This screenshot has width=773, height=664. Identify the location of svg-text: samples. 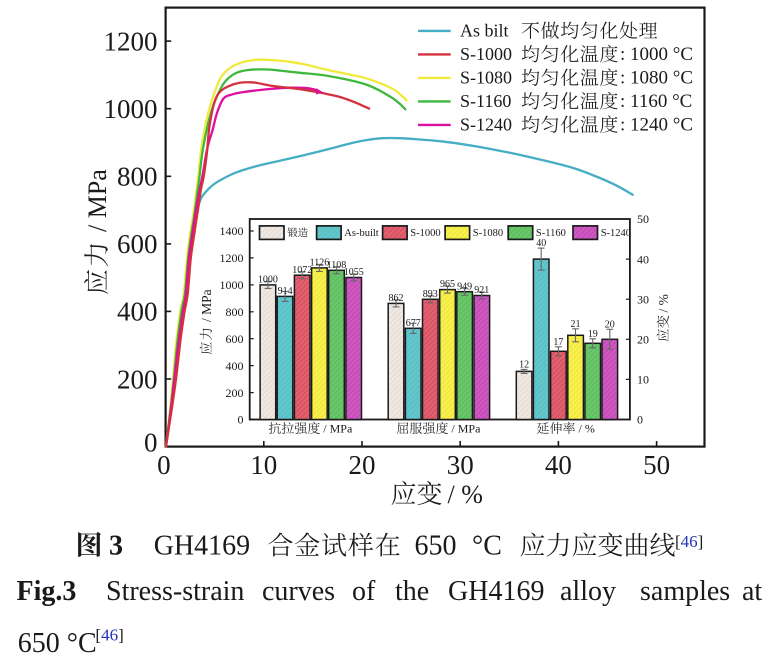
(685, 591).